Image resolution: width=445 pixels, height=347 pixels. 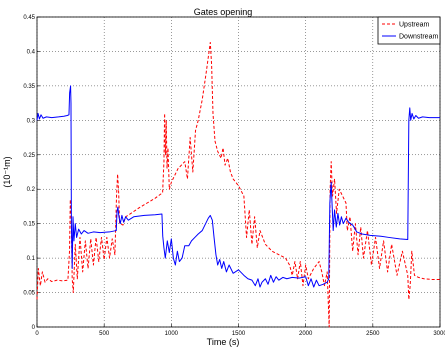 I want to click on x-tick-label: 2000, so click(x=306, y=334).